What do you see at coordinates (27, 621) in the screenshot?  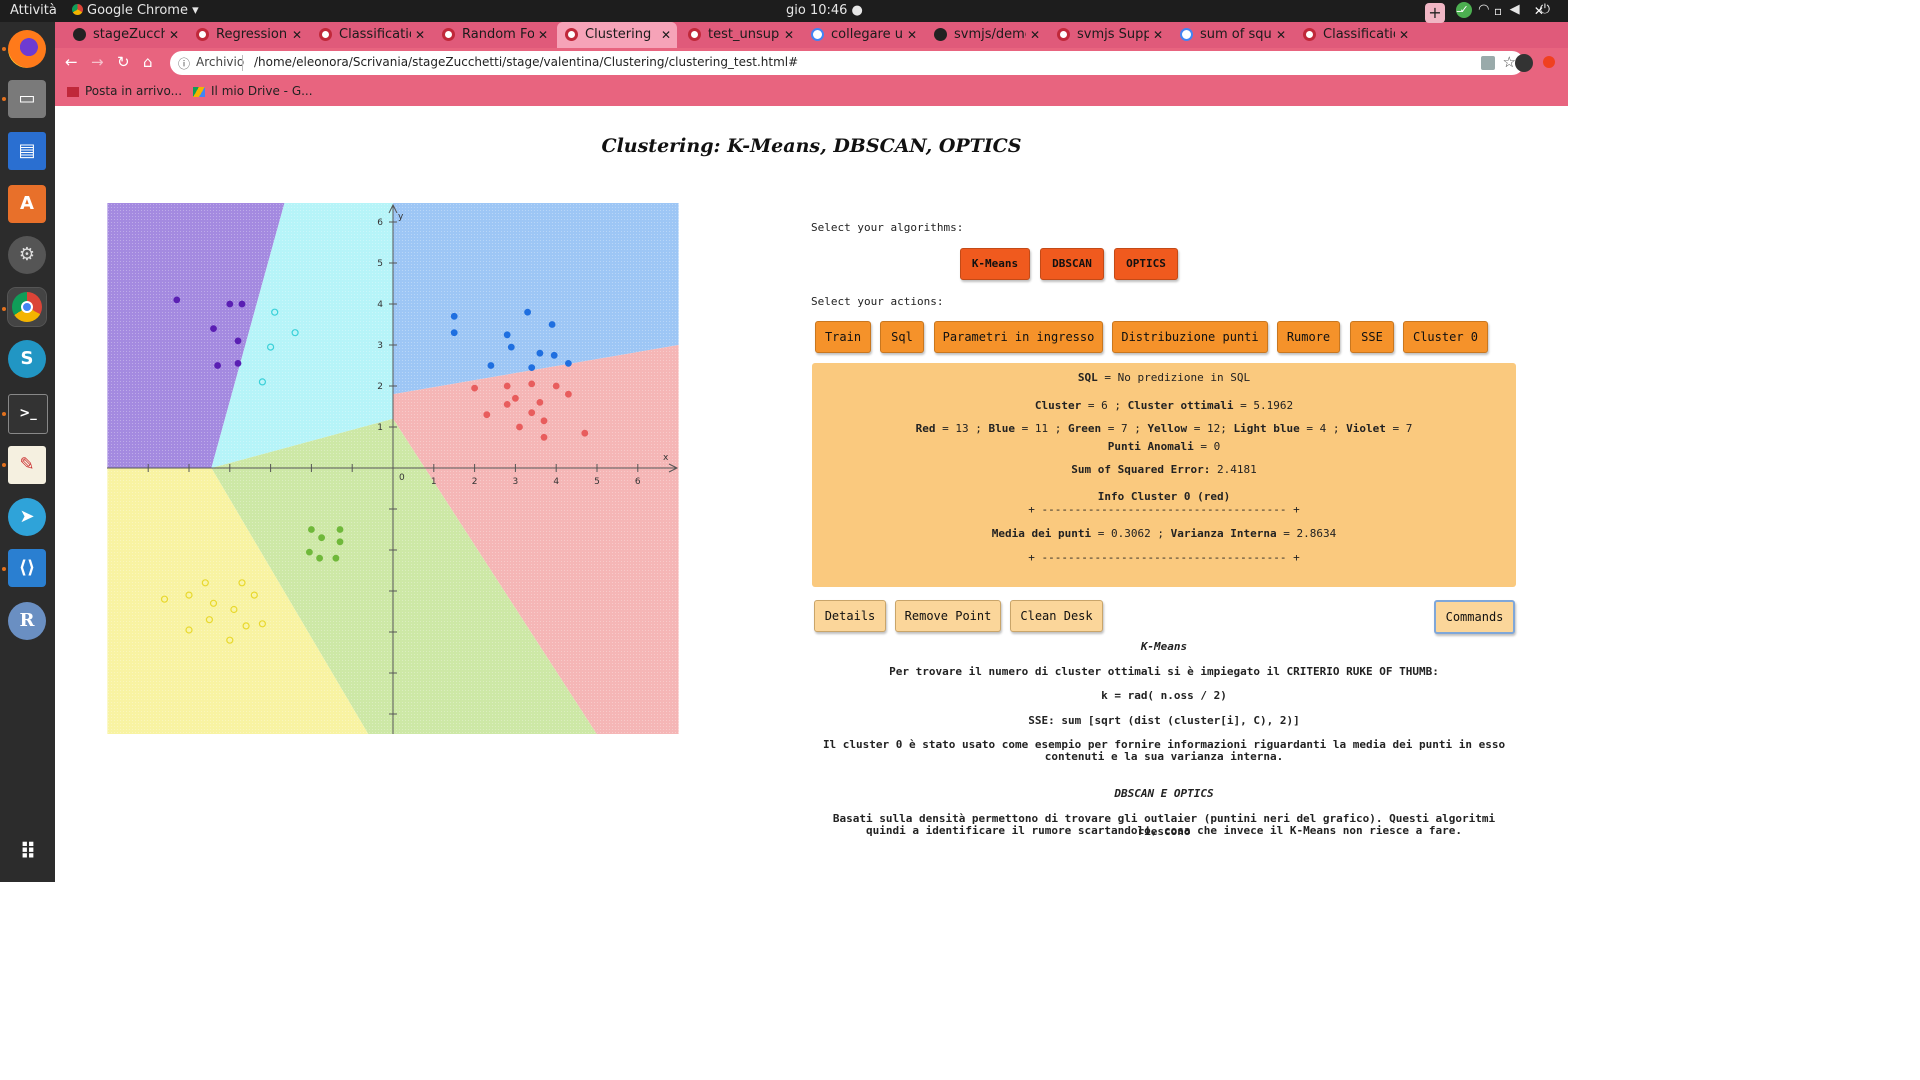 I see `r-icon: R` at bounding box center [27, 621].